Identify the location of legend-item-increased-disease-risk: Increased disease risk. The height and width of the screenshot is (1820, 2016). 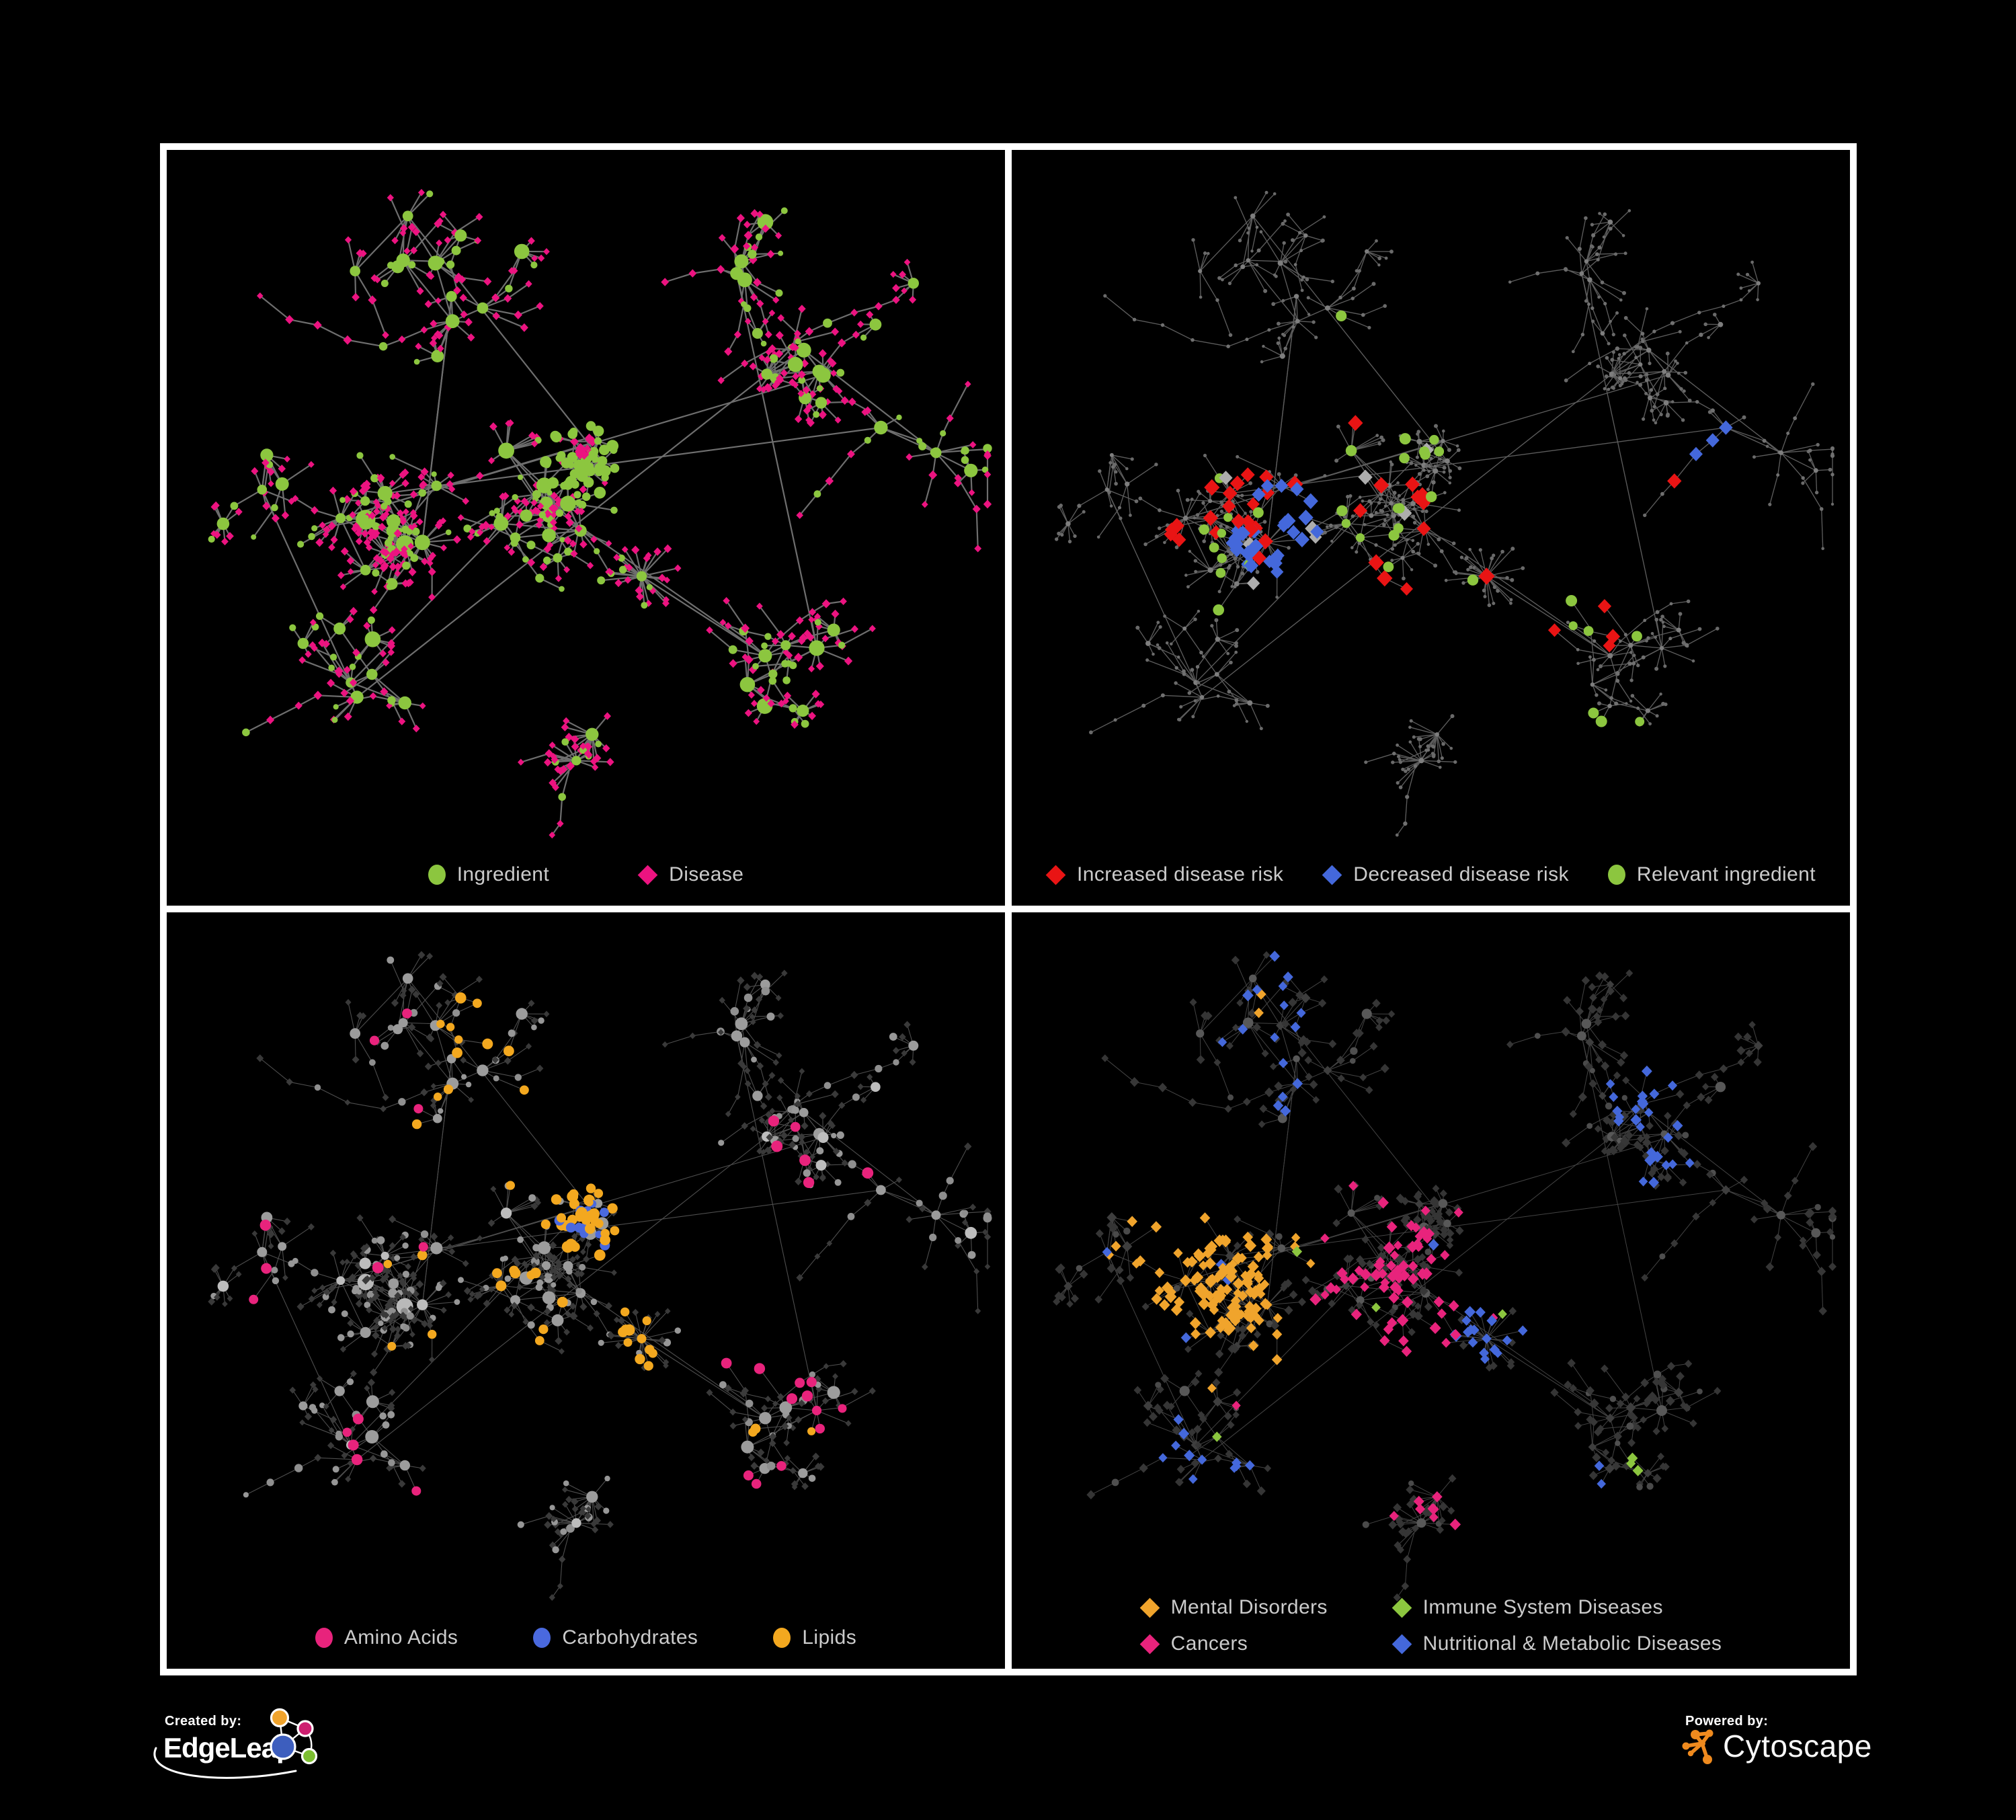
(1164, 874).